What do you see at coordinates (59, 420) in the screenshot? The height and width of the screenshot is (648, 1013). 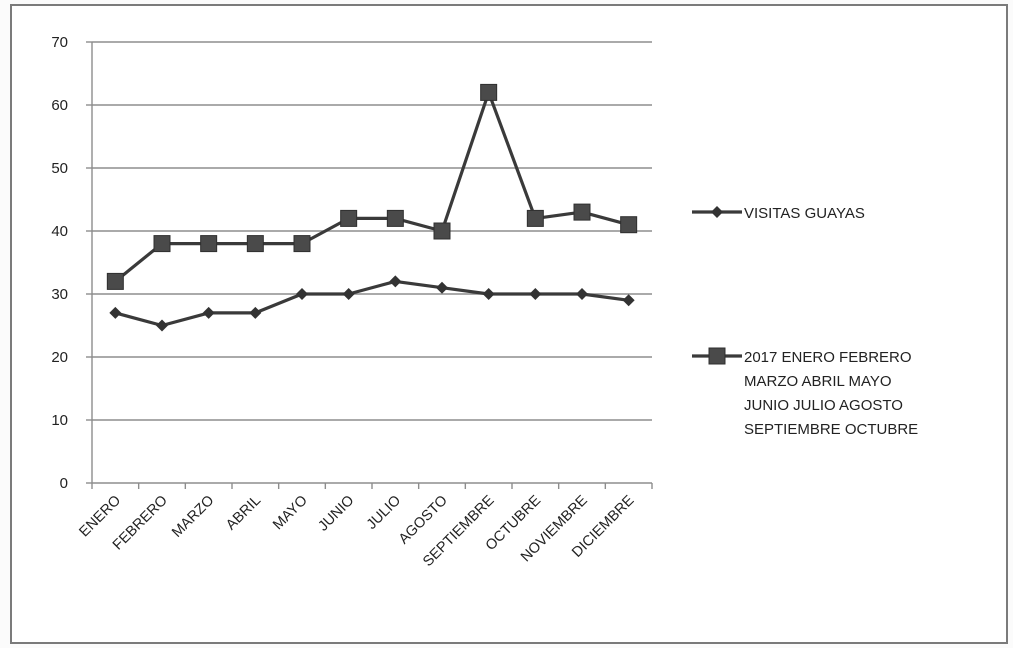 I see `y-tick-label: 10` at bounding box center [59, 420].